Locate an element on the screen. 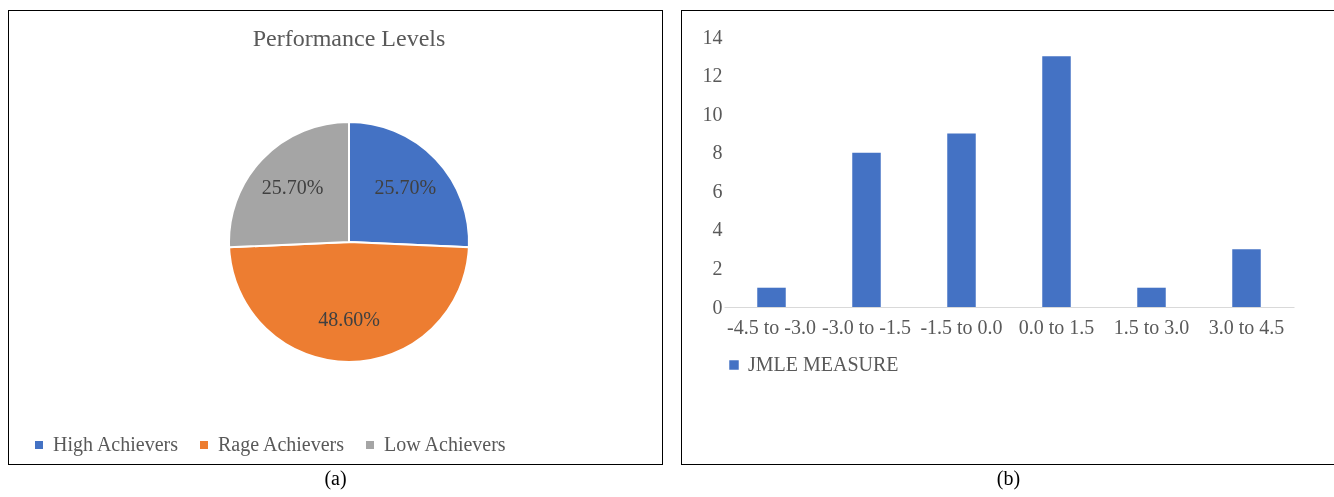 Image resolution: width=1334 pixels, height=497 pixels. x-tick-label: 1.5 to 3.0 is located at coordinates (1151, 326).